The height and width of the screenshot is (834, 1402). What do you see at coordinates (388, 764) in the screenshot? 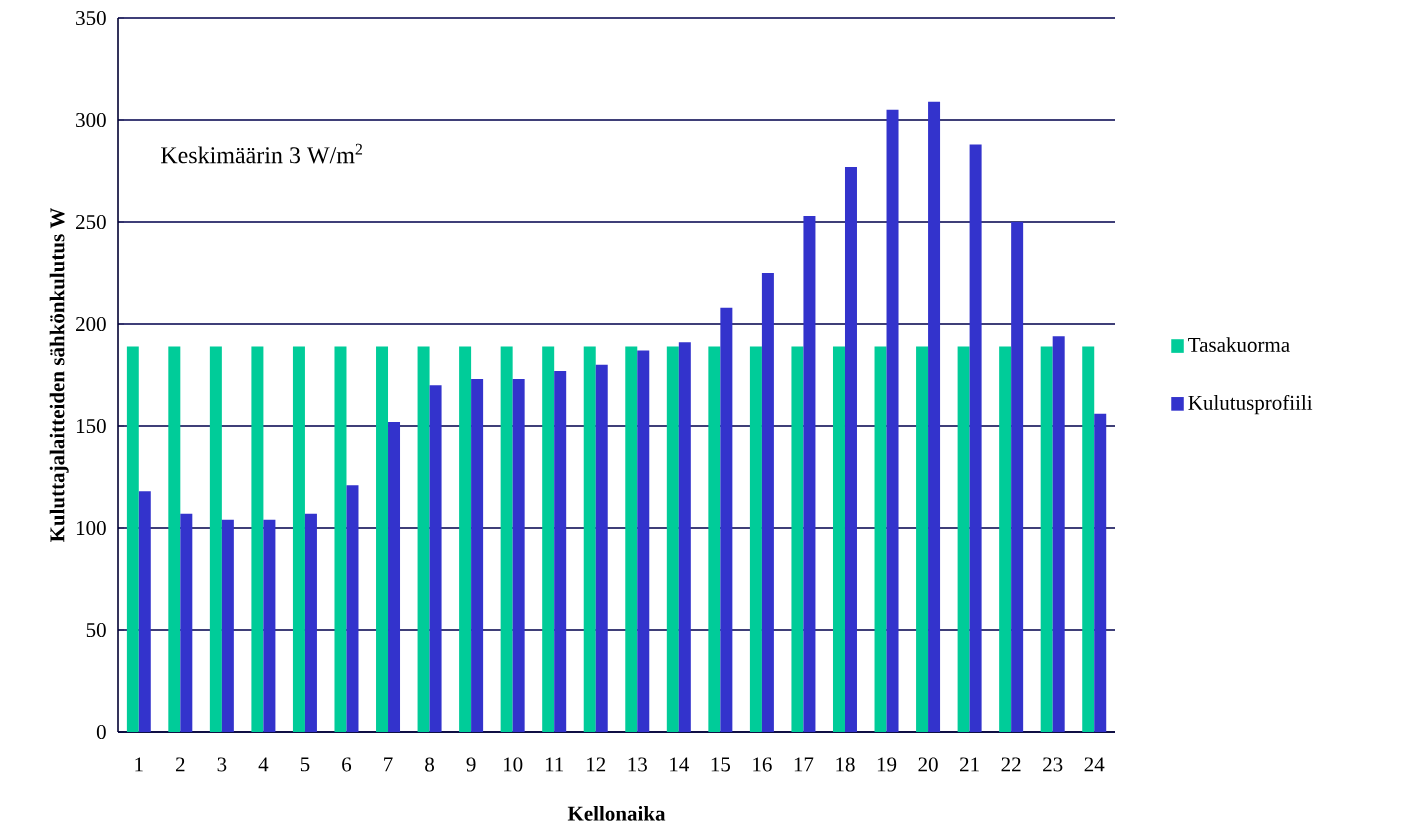
I see `x-tick-label: 7` at bounding box center [388, 764].